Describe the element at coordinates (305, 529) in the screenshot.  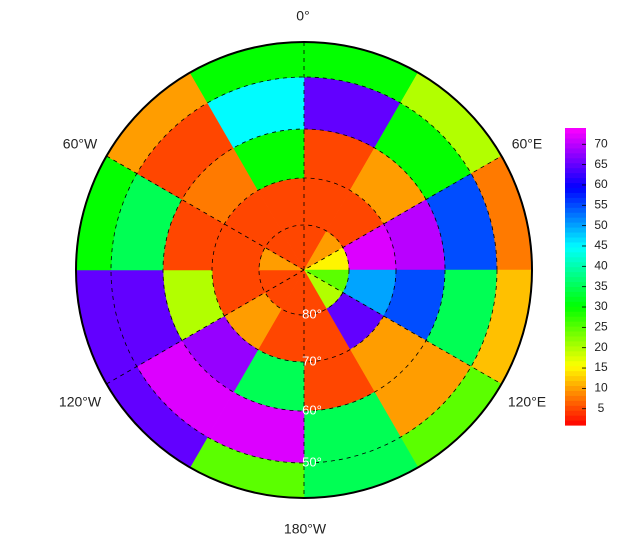
I see `lon-label: 180°W` at that location.